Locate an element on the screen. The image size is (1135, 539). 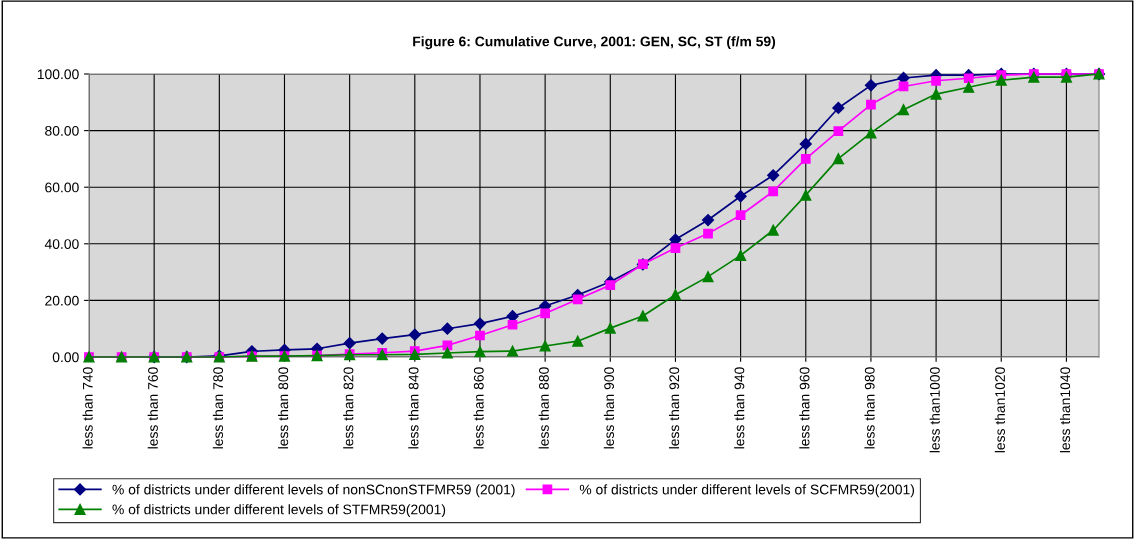
x-tick-label: less than1020 is located at coordinates (999, 410).